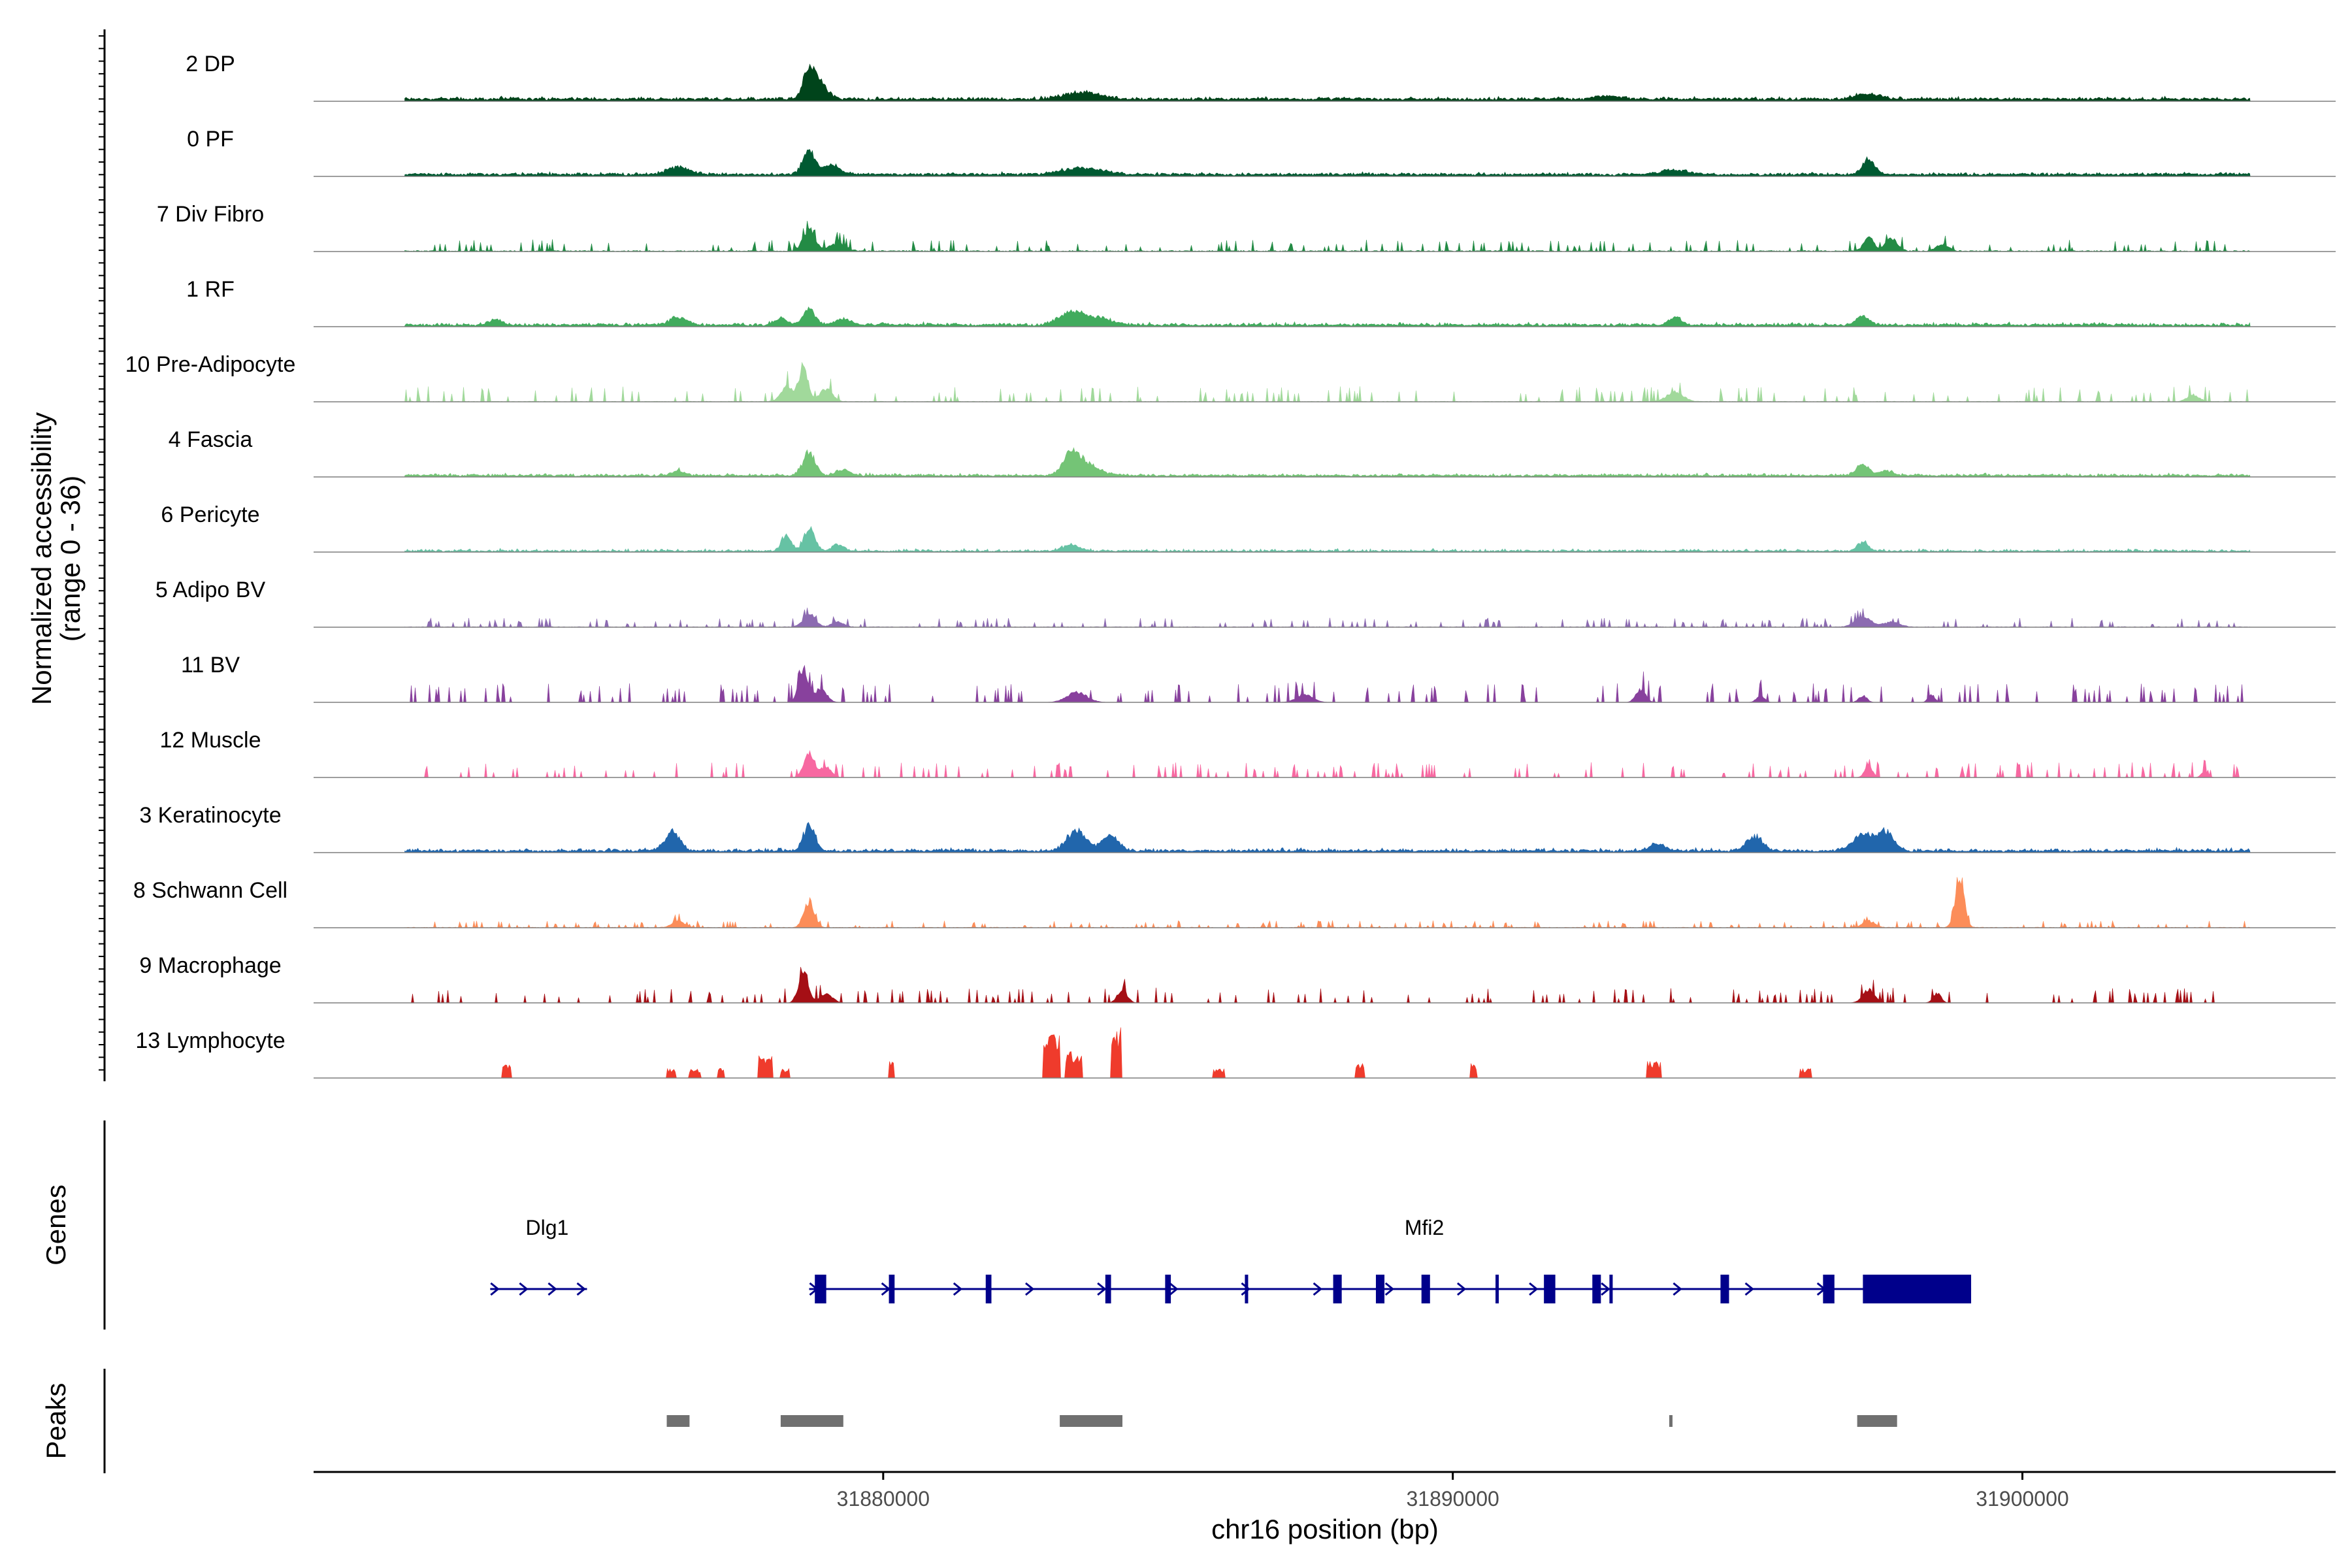 This screenshot has width=2352, height=1568. I want to click on track-label: 7 Div Fibro, so click(210, 214).